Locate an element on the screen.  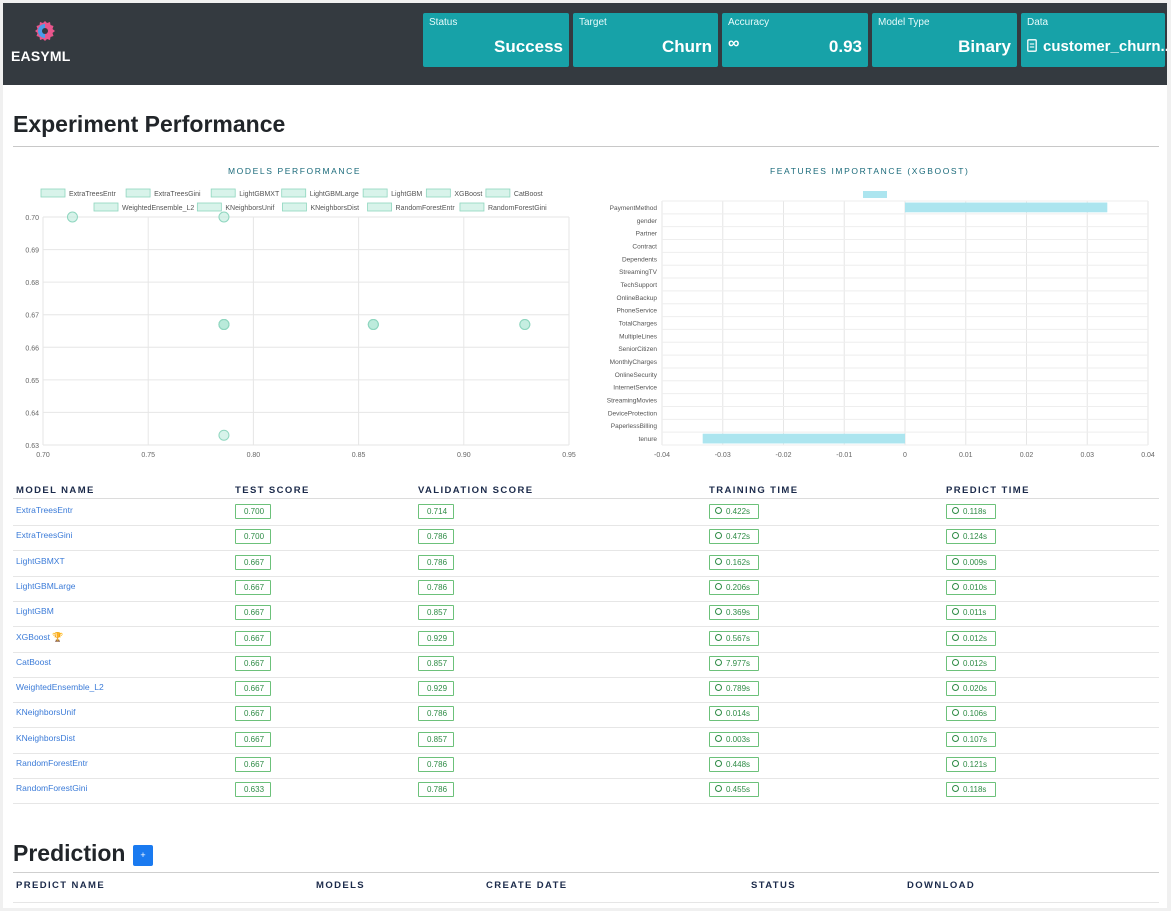
col-model-name: MODEL NAME is located at coordinates (55, 490).